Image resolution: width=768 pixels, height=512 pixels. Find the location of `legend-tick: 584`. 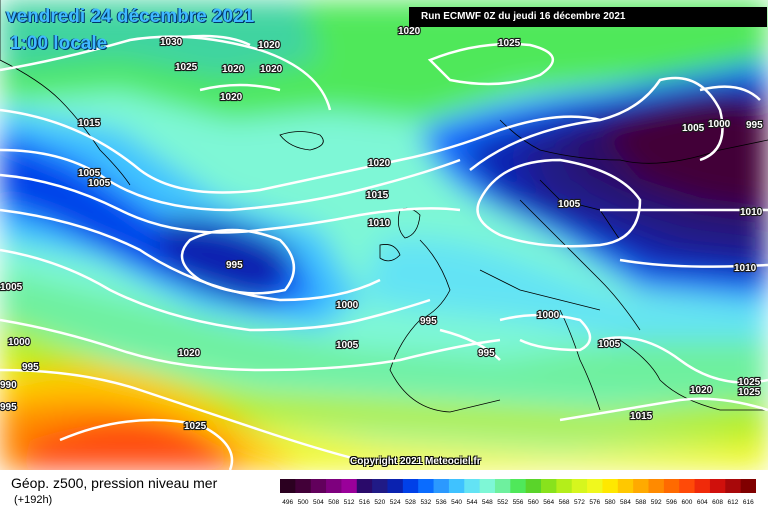

legend-tick: 584 is located at coordinates (625, 502).